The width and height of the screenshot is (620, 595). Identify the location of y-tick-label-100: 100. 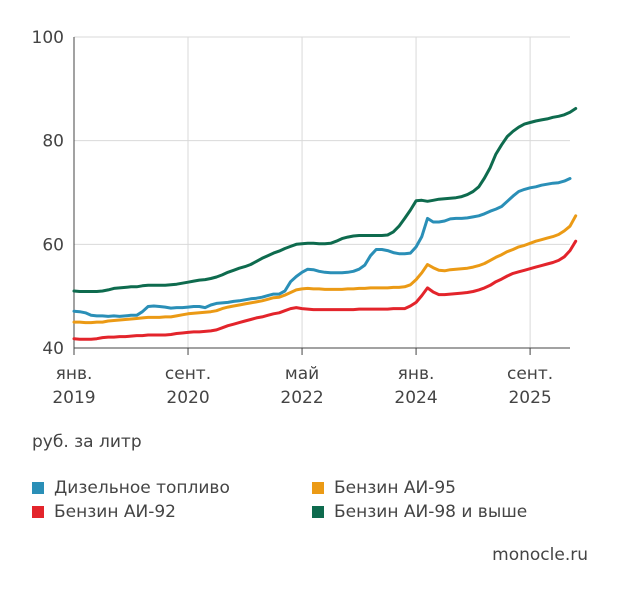
(48, 38).